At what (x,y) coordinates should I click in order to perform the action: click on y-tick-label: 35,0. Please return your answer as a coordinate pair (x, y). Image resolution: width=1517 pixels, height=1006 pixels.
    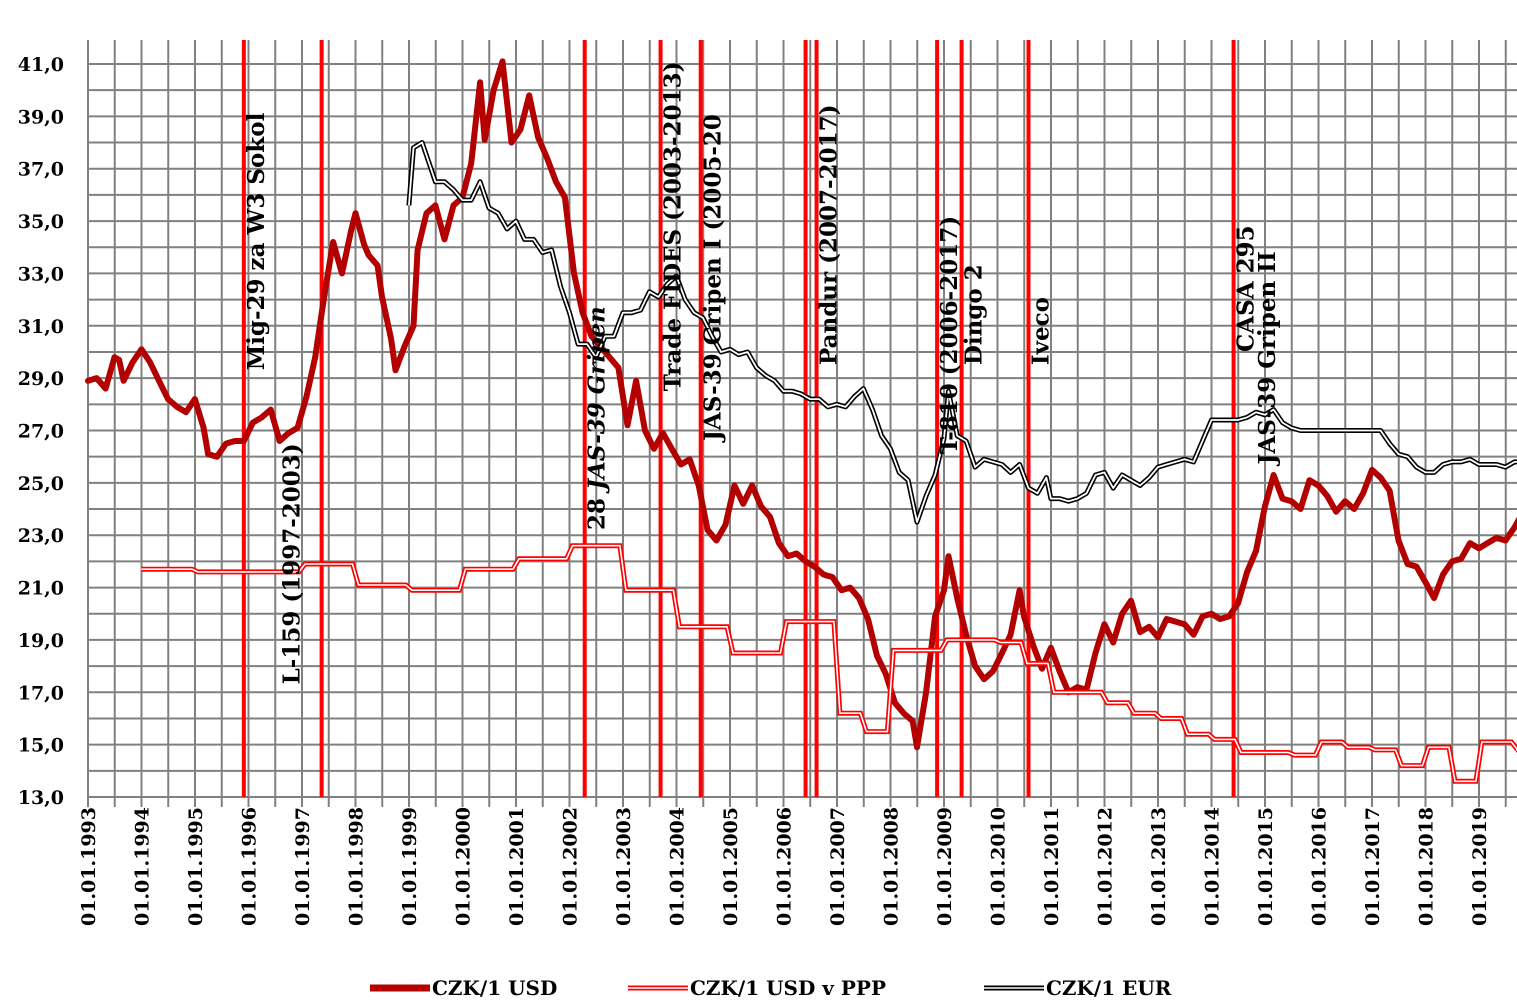
    Looking at the image, I should click on (41, 222).